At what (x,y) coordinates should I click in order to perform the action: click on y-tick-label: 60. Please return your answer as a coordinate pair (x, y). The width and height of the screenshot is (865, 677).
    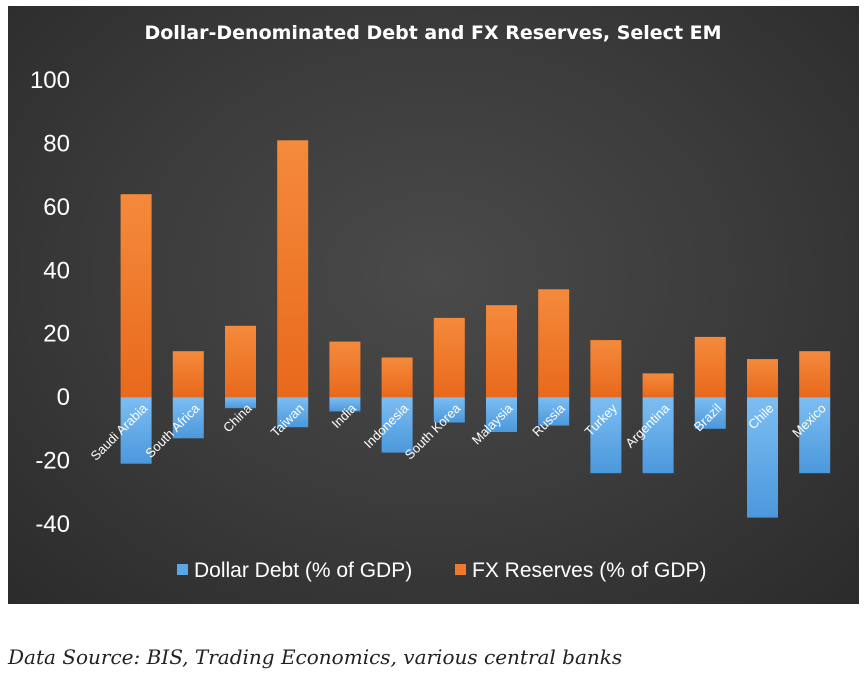
    Looking at the image, I should click on (56, 207).